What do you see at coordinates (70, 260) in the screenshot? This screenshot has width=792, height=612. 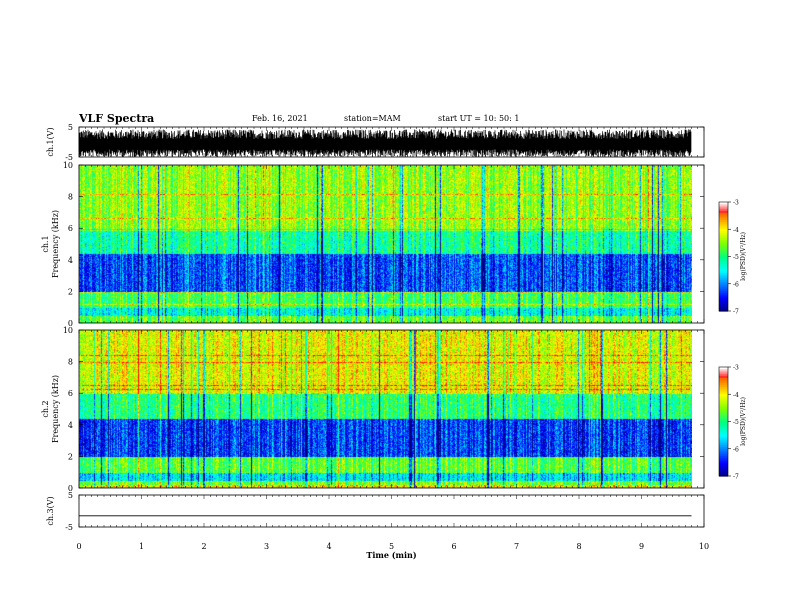 I see `ch1-spectrogram-ytick-label: 4` at bounding box center [70, 260].